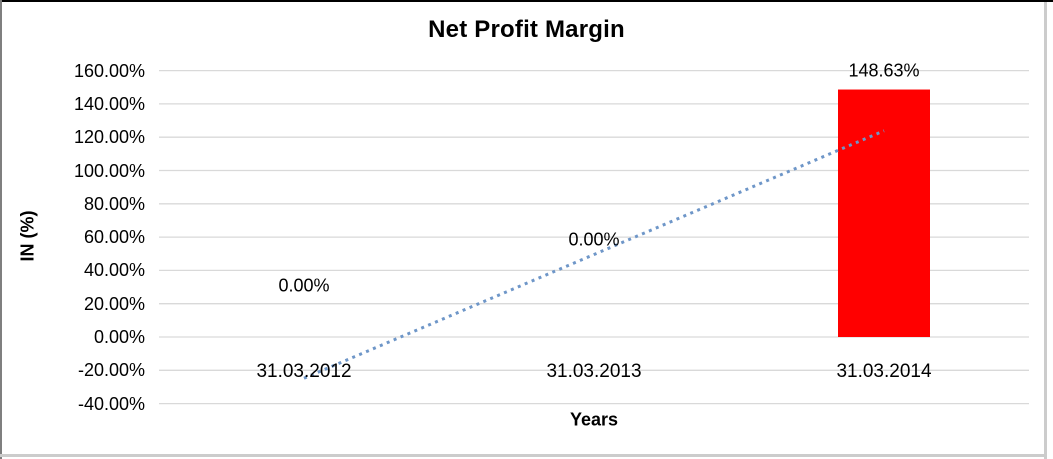 This screenshot has height=459, width=1053. Describe the element at coordinates (109, 137) in the screenshot. I see `y-tick-label-120.00%: 120.00%` at that location.